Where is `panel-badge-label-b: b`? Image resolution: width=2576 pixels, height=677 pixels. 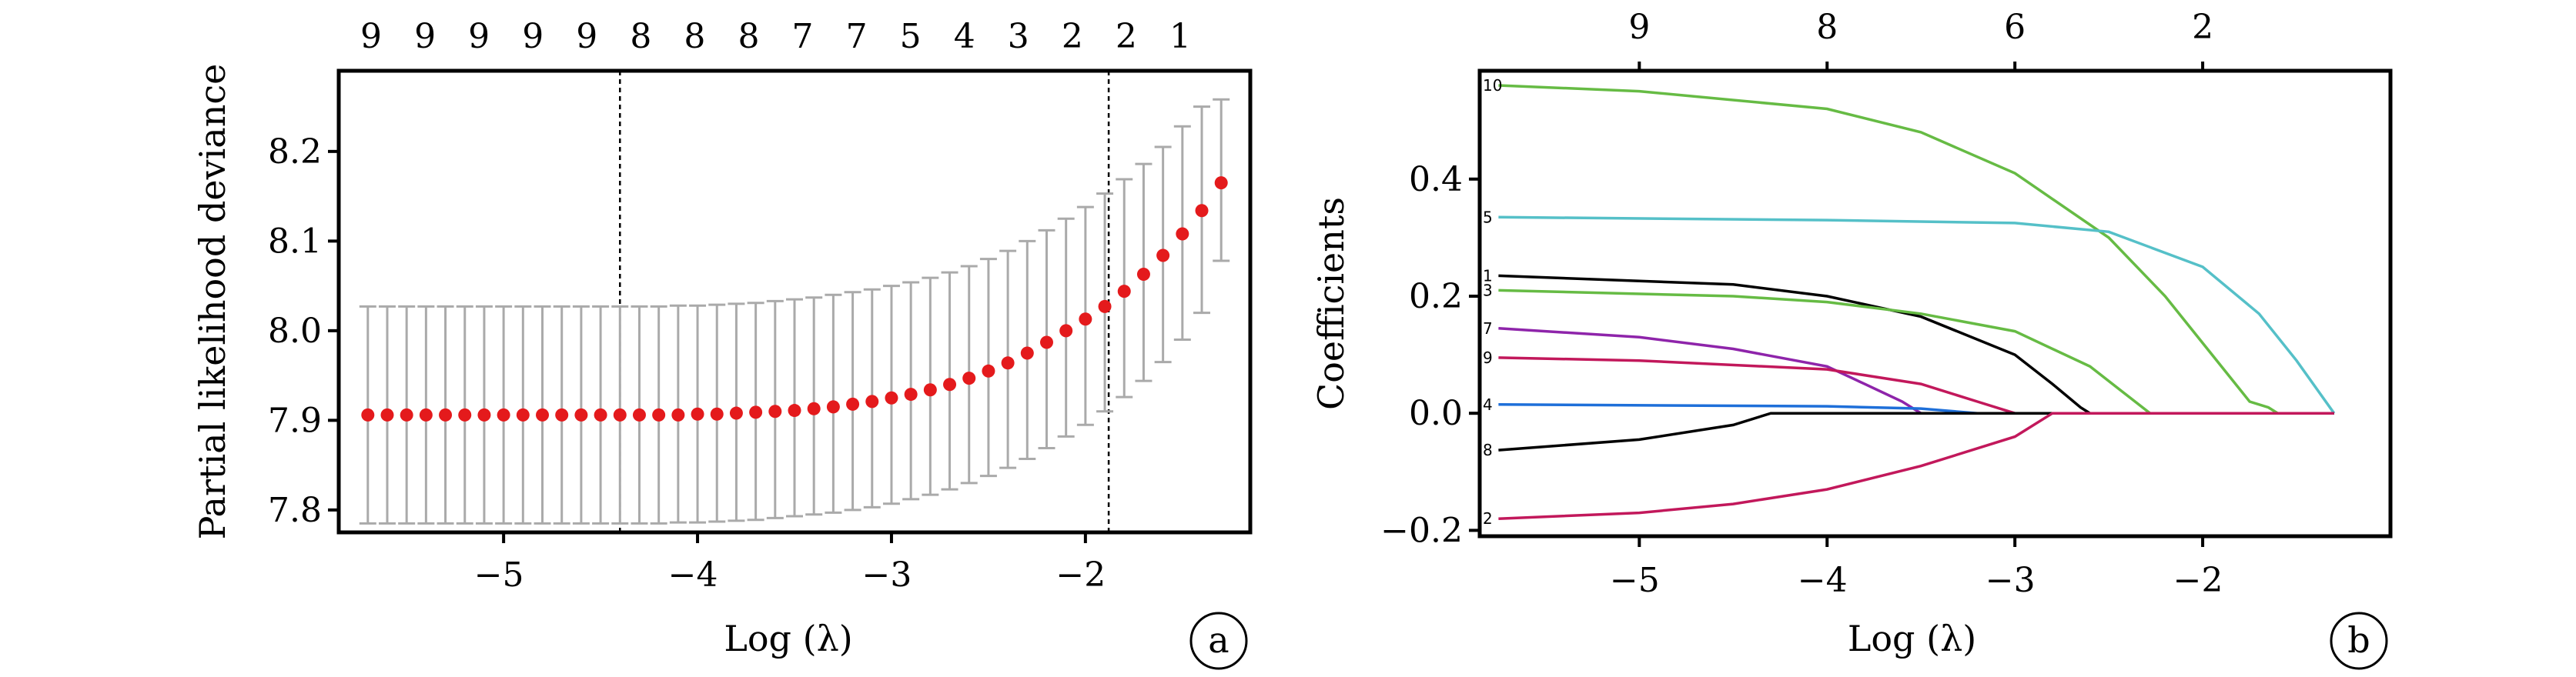
panel-badge-label-b: b is located at coordinates (2358, 640).